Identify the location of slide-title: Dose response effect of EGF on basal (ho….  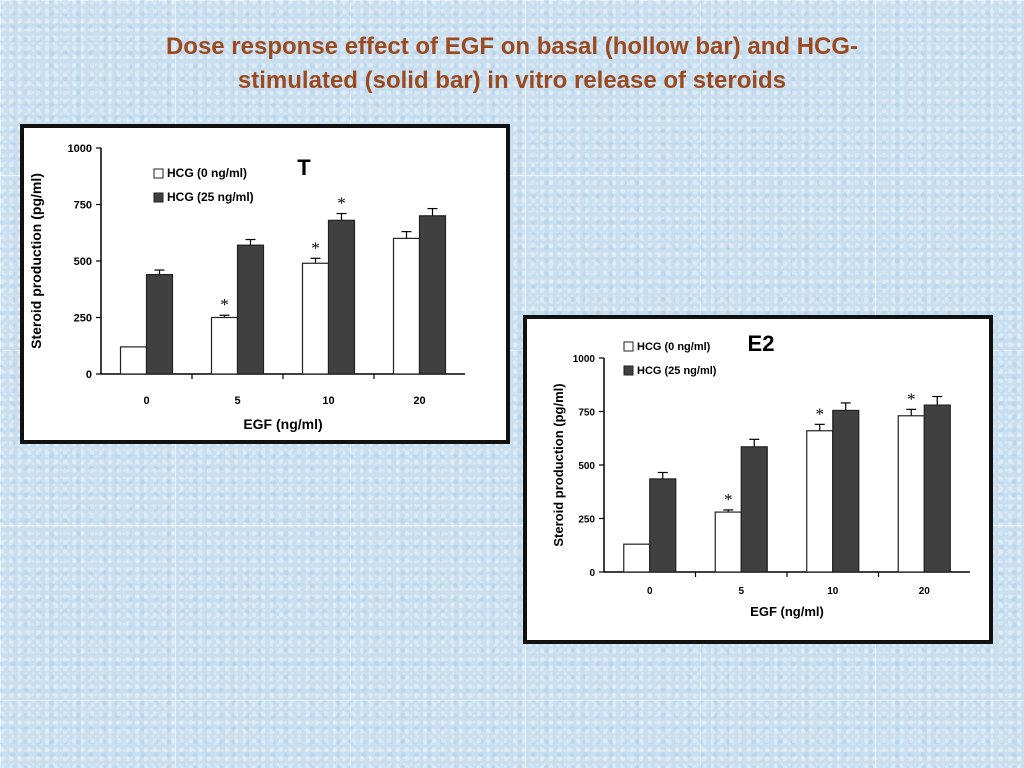
(512, 64).